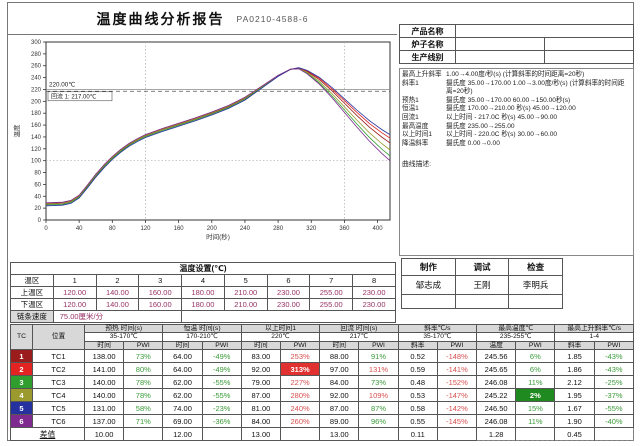 This screenshot has width=640, height=446. I want to click on group-range: 220℃, so click(280, 337).